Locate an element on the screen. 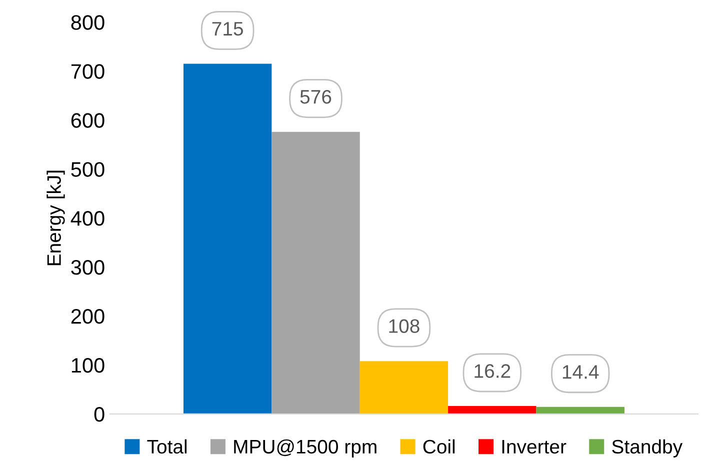 The height and width of the screenshot is (461, 705). y-tick-label: 600 is located at coordinates (87, 120).